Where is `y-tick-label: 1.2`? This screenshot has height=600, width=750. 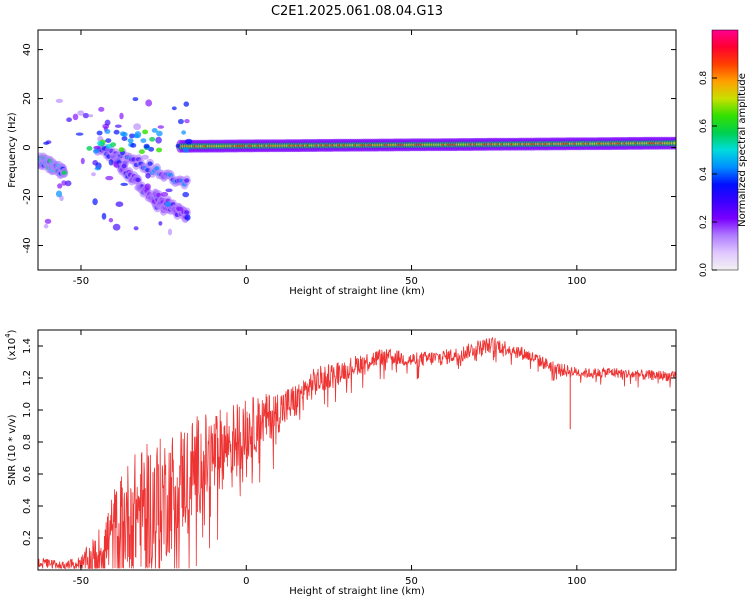
y-tick-label: 1.2 is located at coordinates (27, 378).